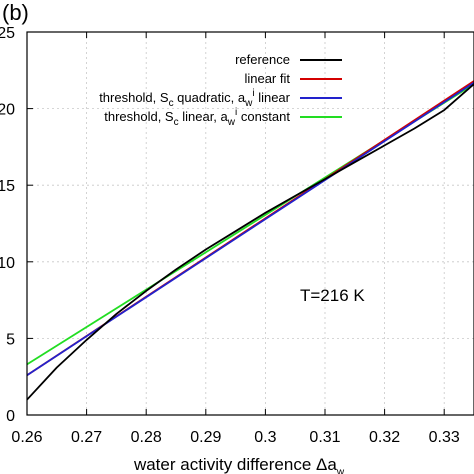 The width and height of the screenshot is (474, 474). What do you see at coordinates (265, 437) in the screenshot?
I see `x-tick-label: 0.3` at bounding box center [265, 437].